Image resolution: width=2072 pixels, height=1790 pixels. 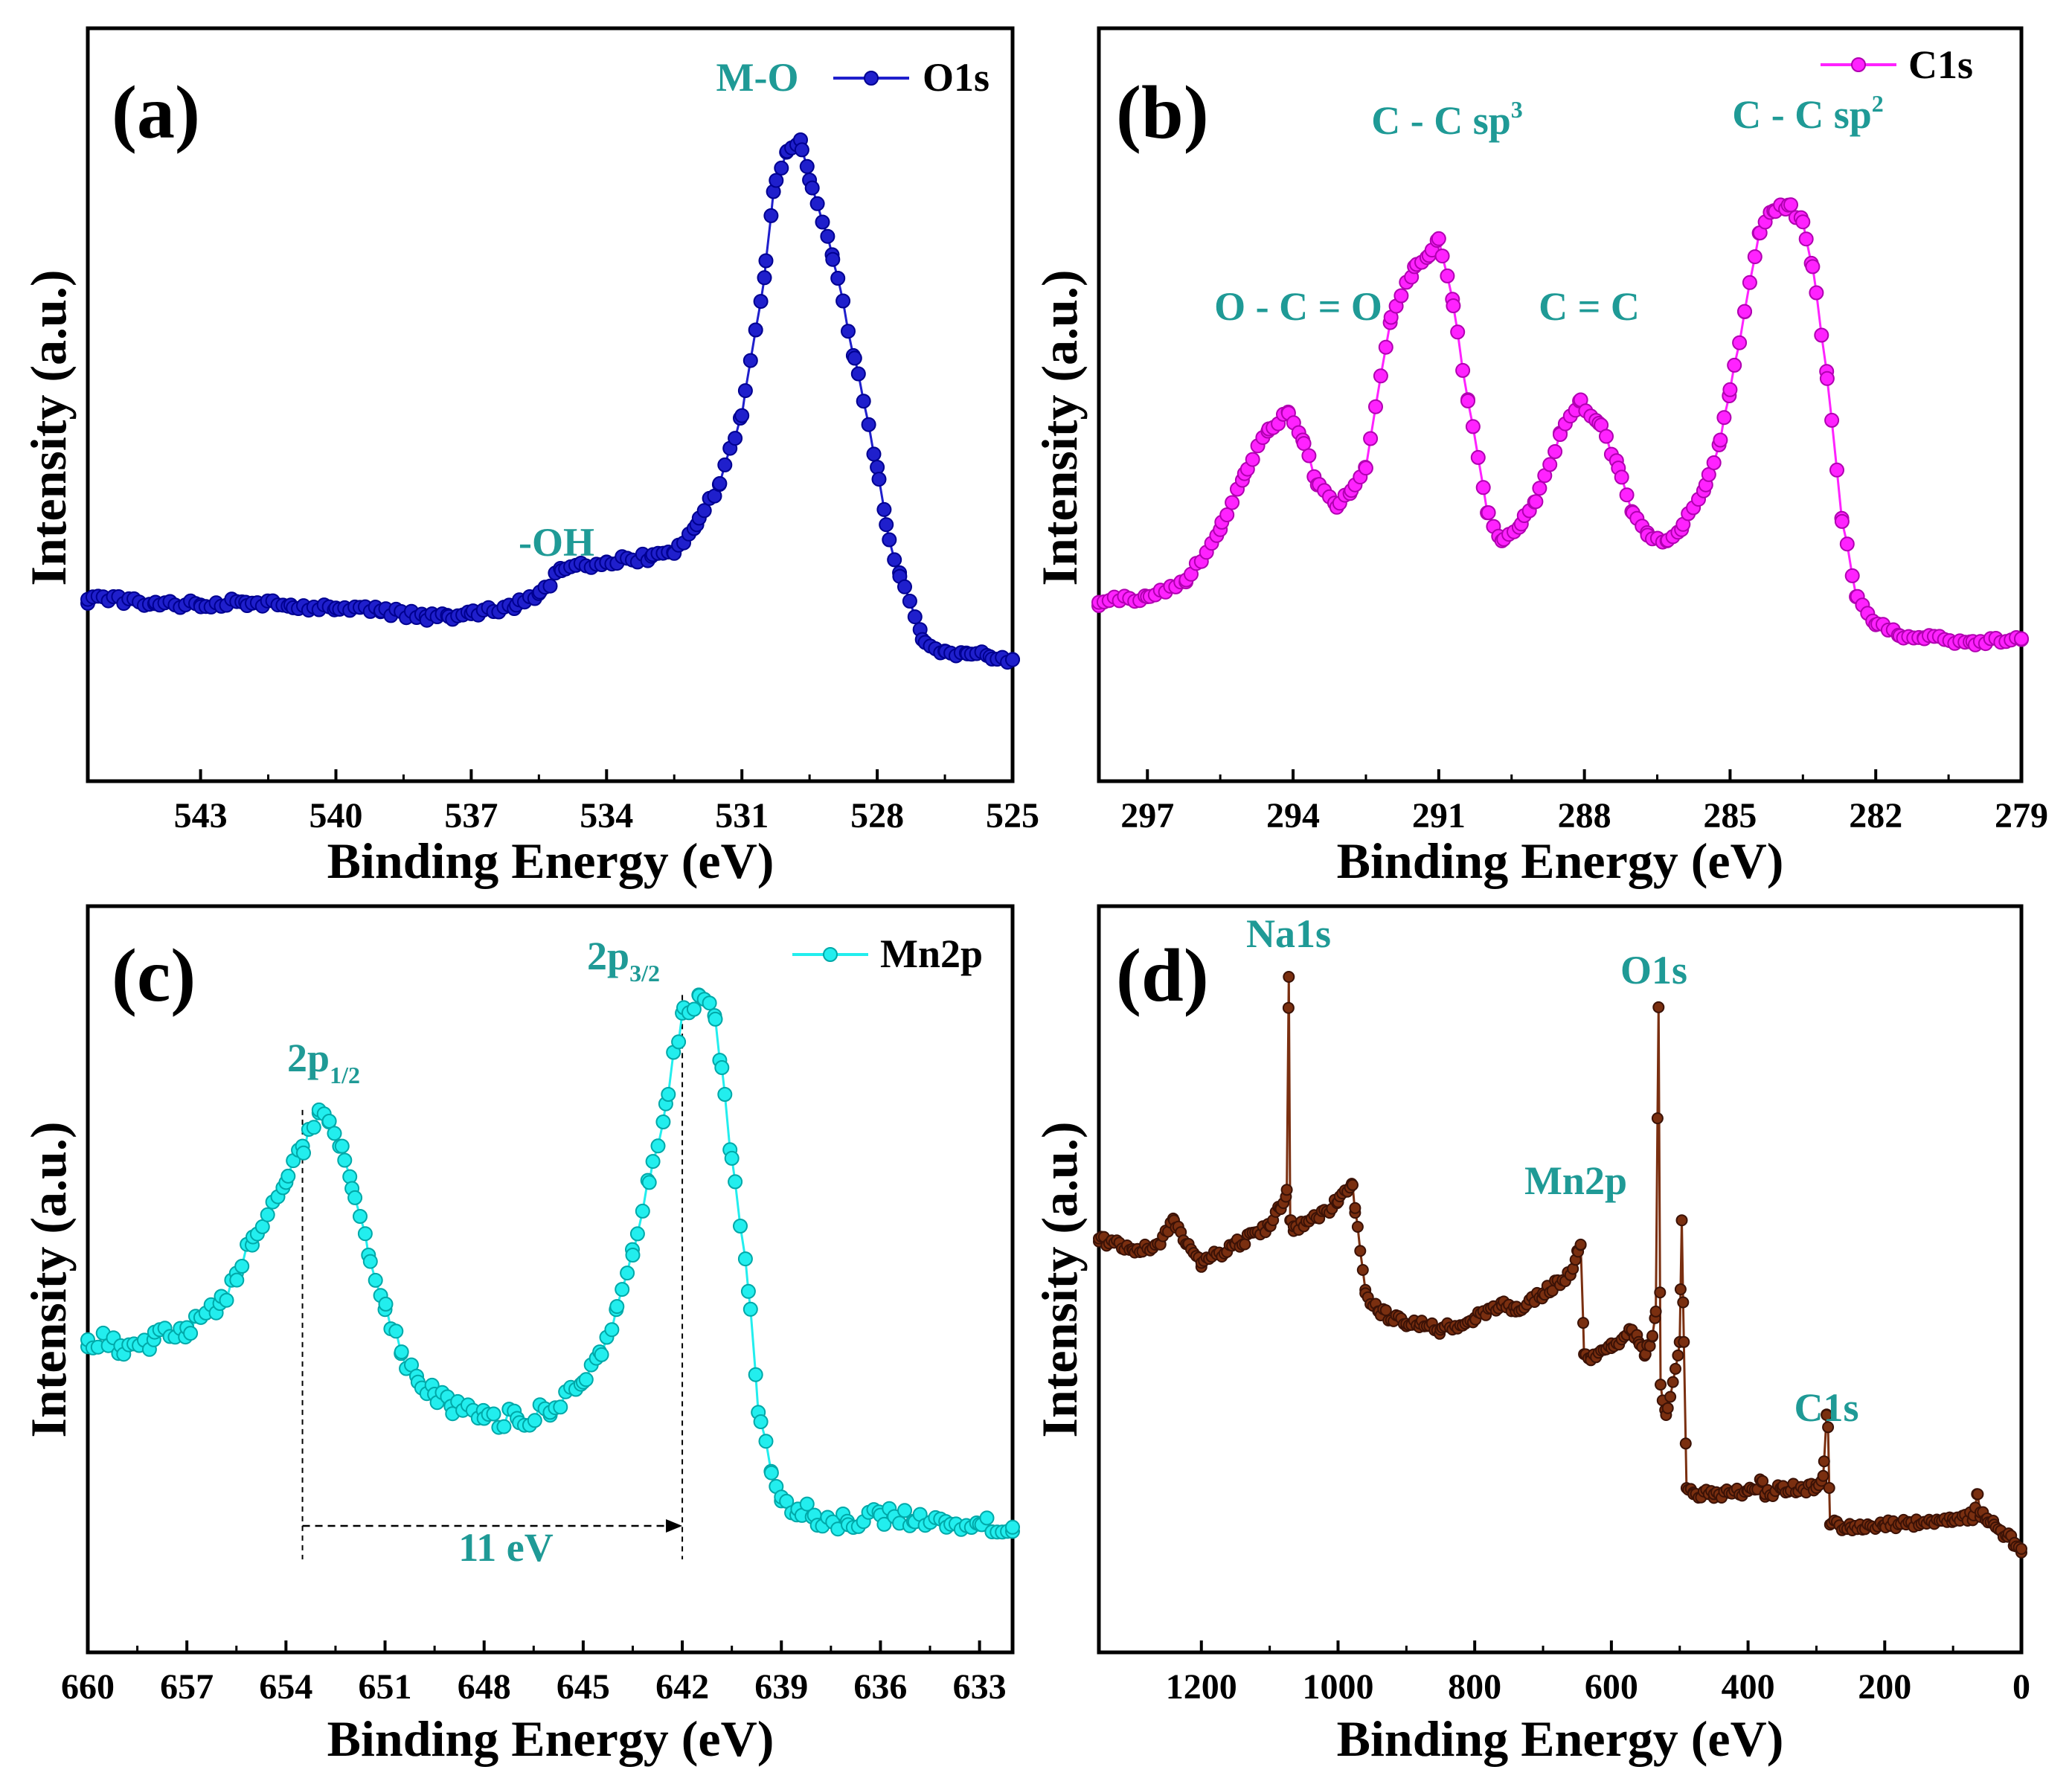 What do you see at coordinates (880, 1687) in the screenshot?
I see `panel-c-xtick-label: 636` at bounding box center [880, 1687].